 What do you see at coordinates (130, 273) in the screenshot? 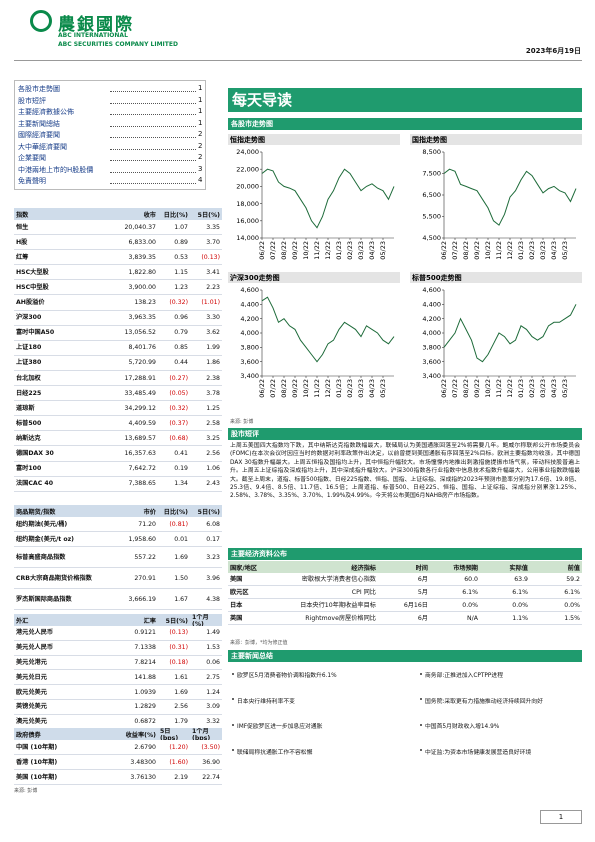
I see `table-cell: 1,822.80` at bounding box center [130, 273].